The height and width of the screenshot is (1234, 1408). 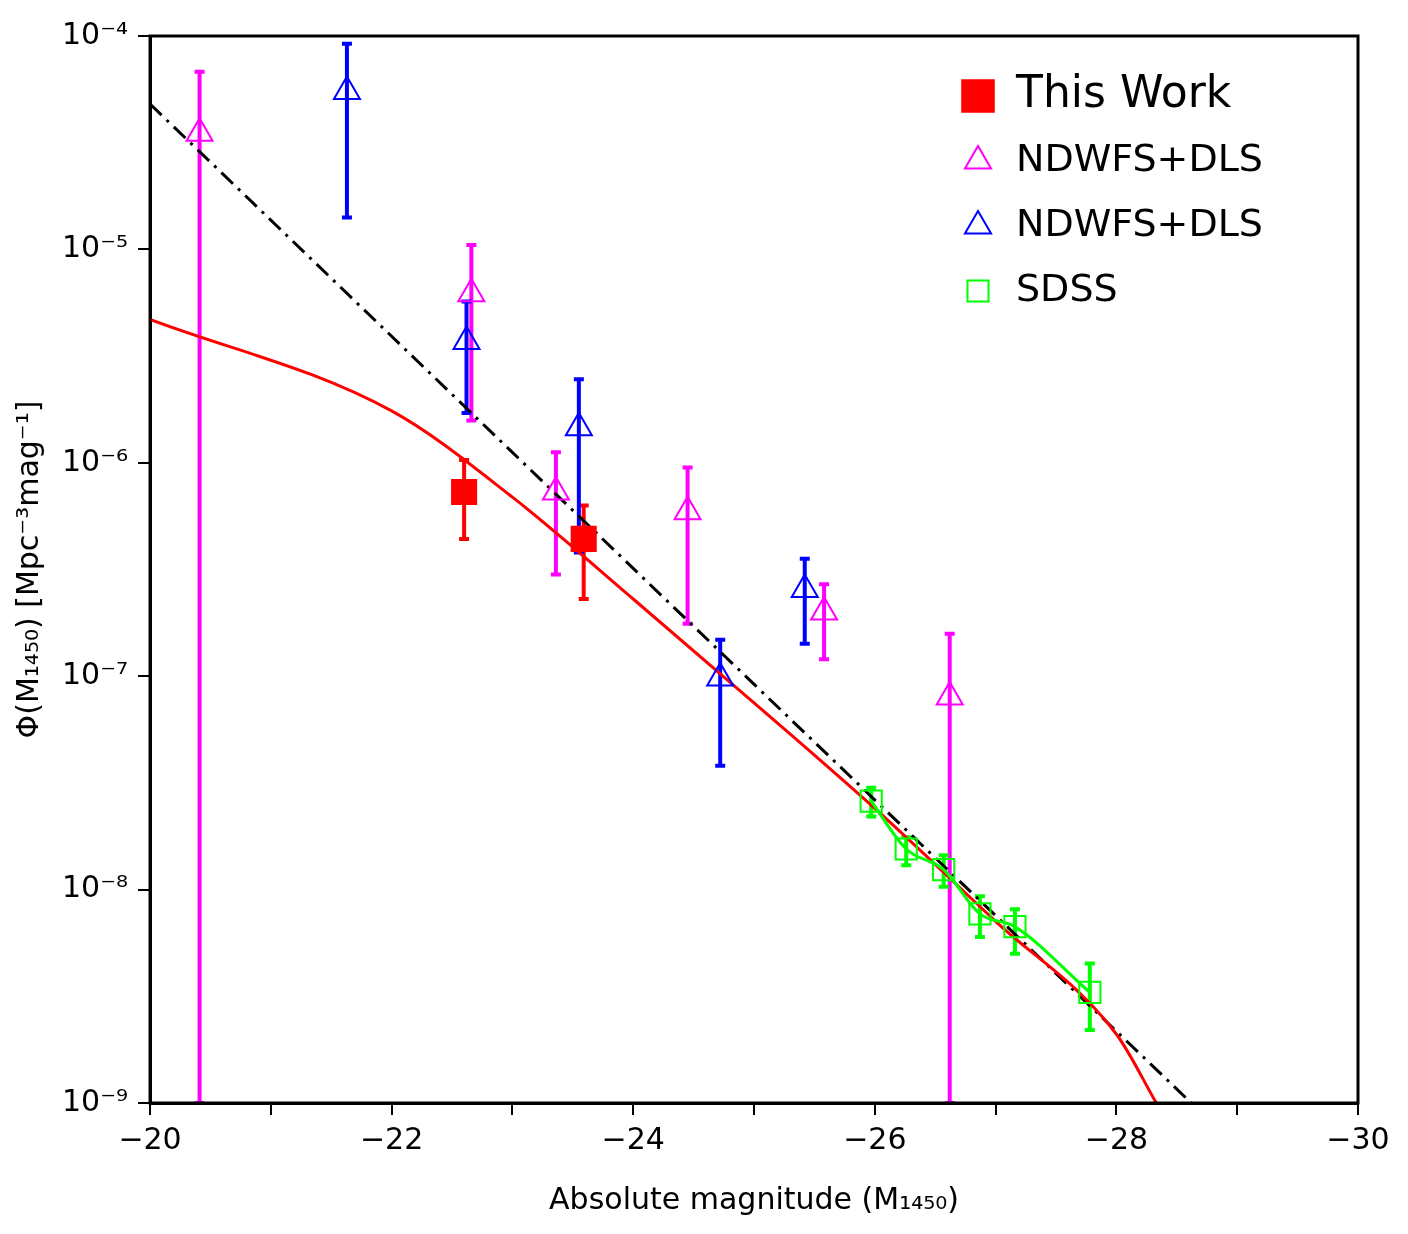 What do you see at coordinates (1067, 287) in the screenshot?
I see `legend-label: SDSS` at bounding box center [1067, 287].